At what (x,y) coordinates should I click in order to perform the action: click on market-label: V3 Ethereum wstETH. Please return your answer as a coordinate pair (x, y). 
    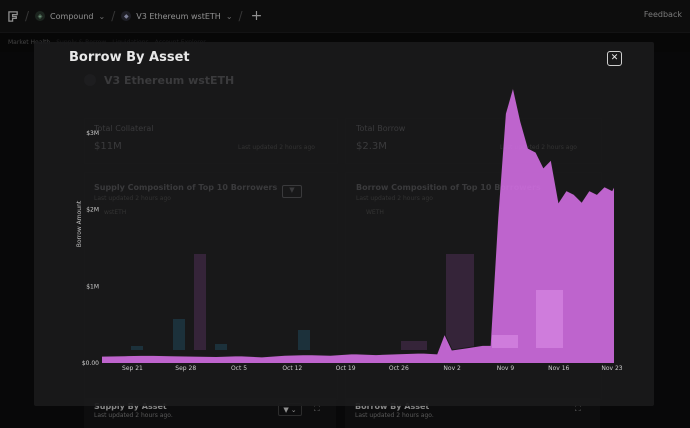
    Looking at the image, I should click on (178, 16).